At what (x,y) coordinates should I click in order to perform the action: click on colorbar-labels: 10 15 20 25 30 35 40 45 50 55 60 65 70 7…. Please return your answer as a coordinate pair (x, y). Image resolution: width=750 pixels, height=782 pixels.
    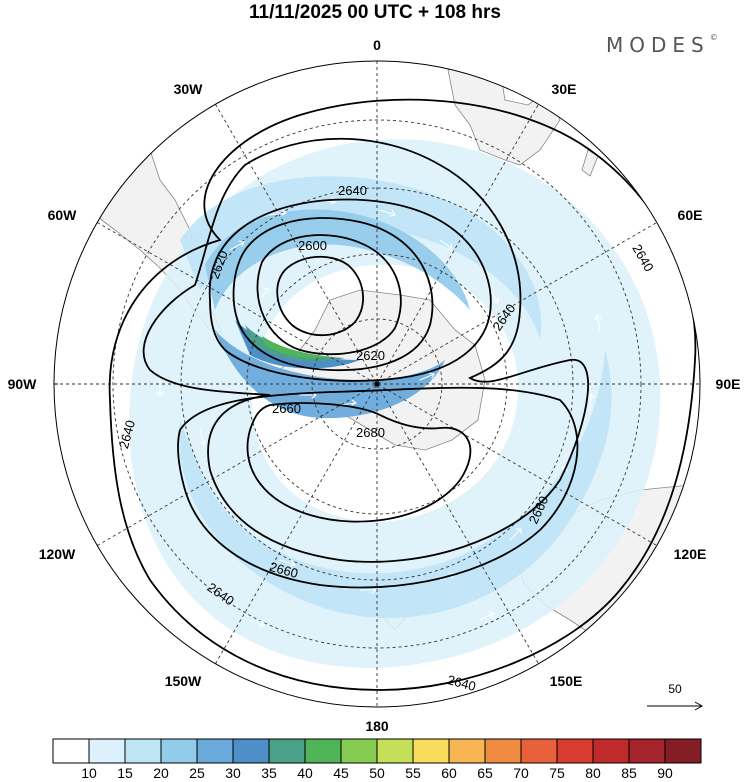
    Looking at the image, I should click on (377, 773).